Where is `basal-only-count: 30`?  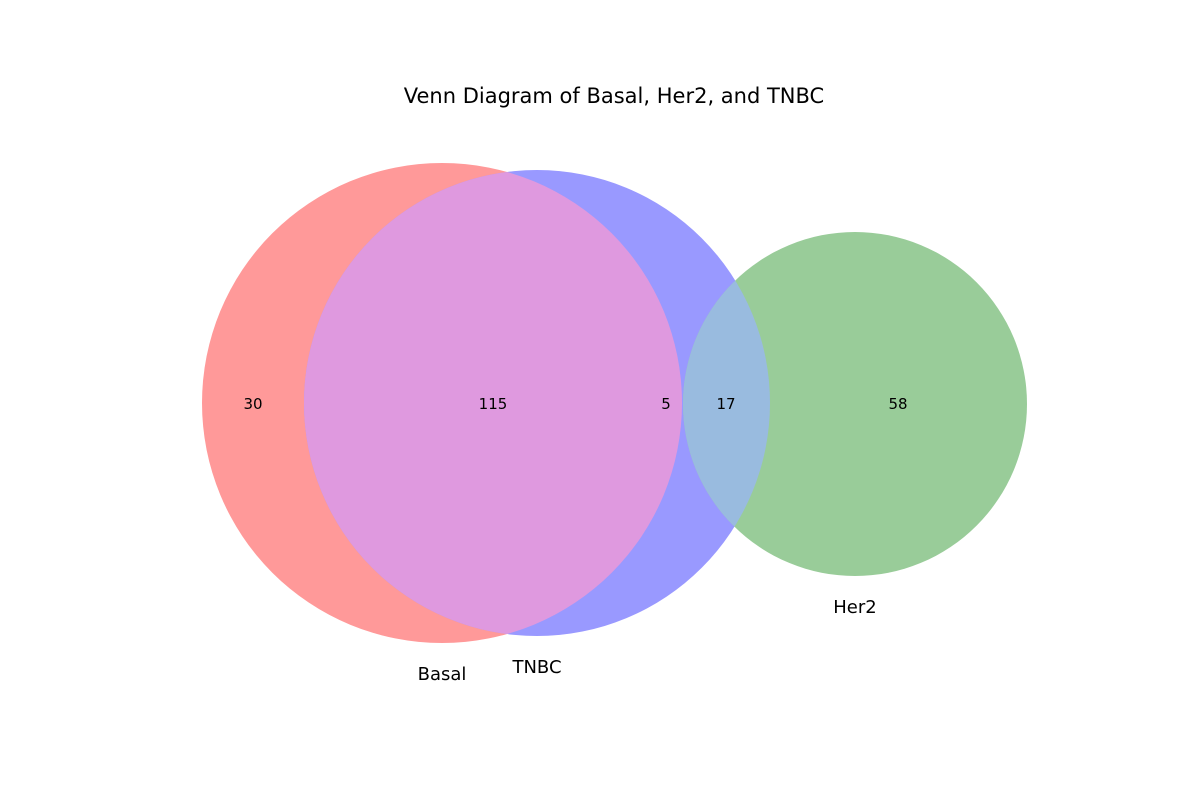 basal-only-count: 30 is located at coordinates (252, 404).